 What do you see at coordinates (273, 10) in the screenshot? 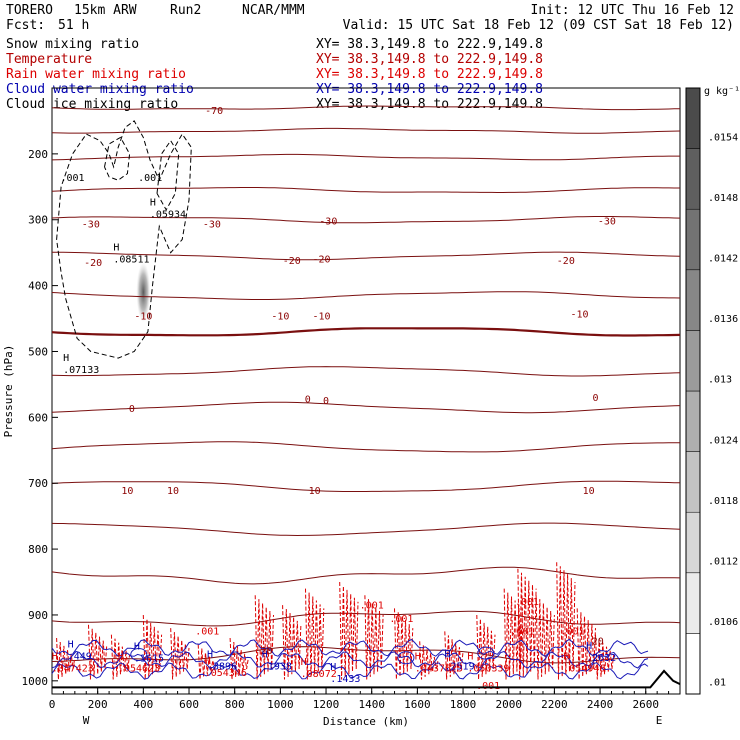
I see `center-label: NCAR/MMM` at bounding box center [273, 10].